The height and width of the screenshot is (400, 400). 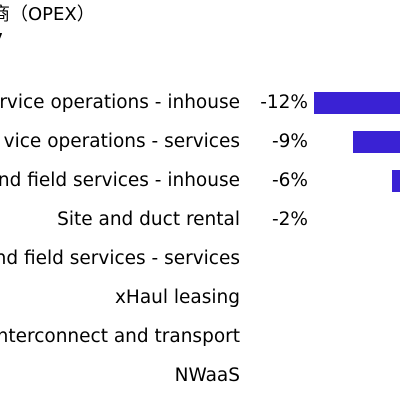 What do you see at coordinates (290, 141) in the screenshot?
I see `value-label: -9%` at bounding box center [290, 141].